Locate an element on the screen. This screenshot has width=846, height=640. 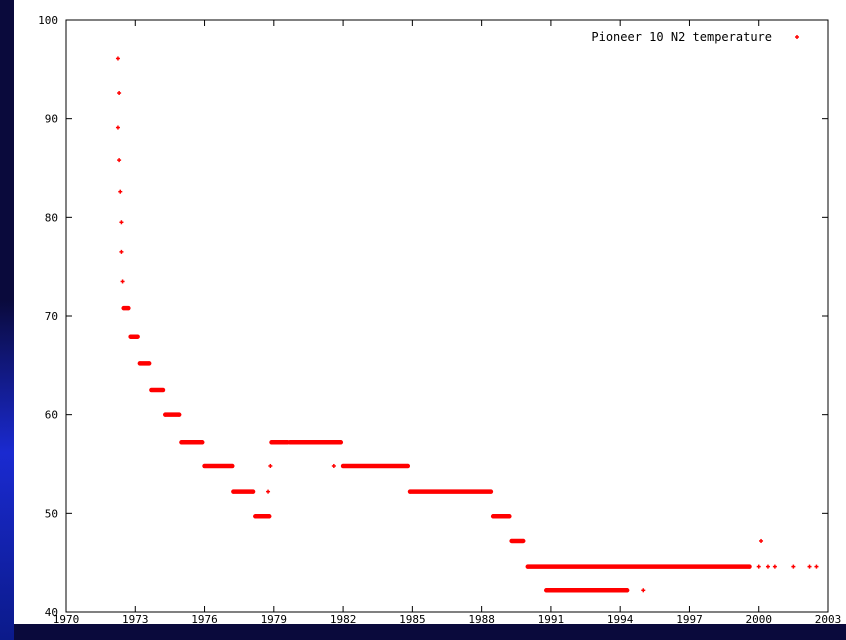
x-tick-label: 1985 is located at coordinates (412, 618).